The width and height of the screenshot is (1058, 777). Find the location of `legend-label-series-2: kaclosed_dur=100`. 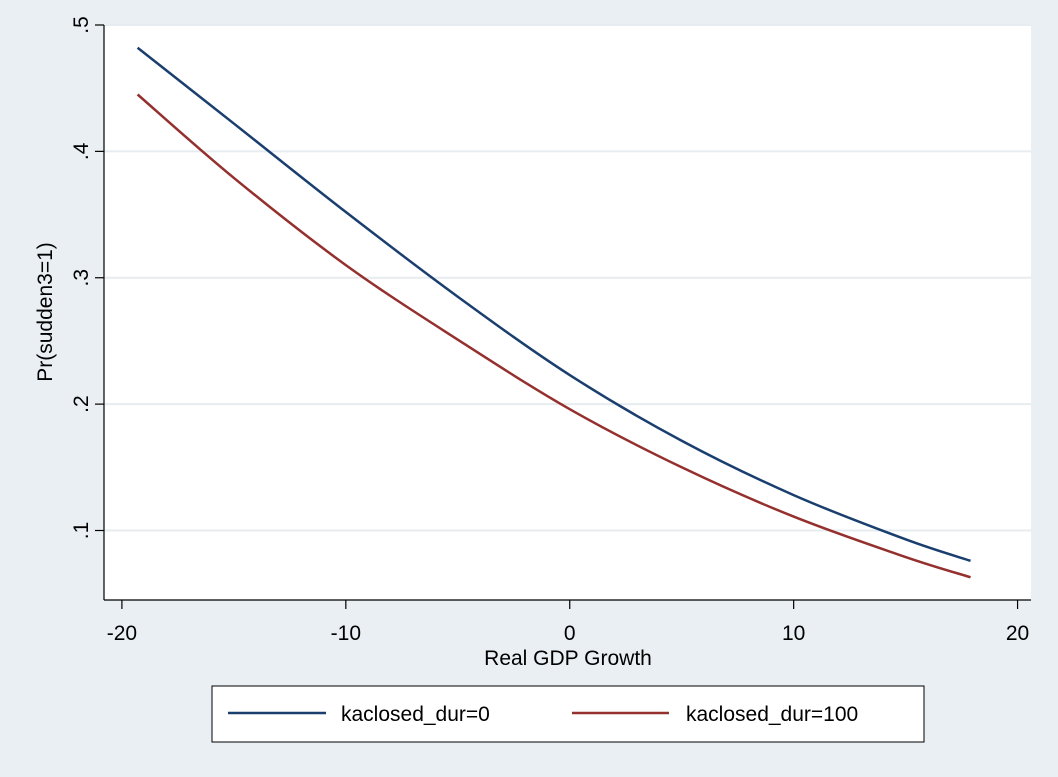

legend-label-series-2: kaclosed_dur=100 is located at coordinates (772, 714).